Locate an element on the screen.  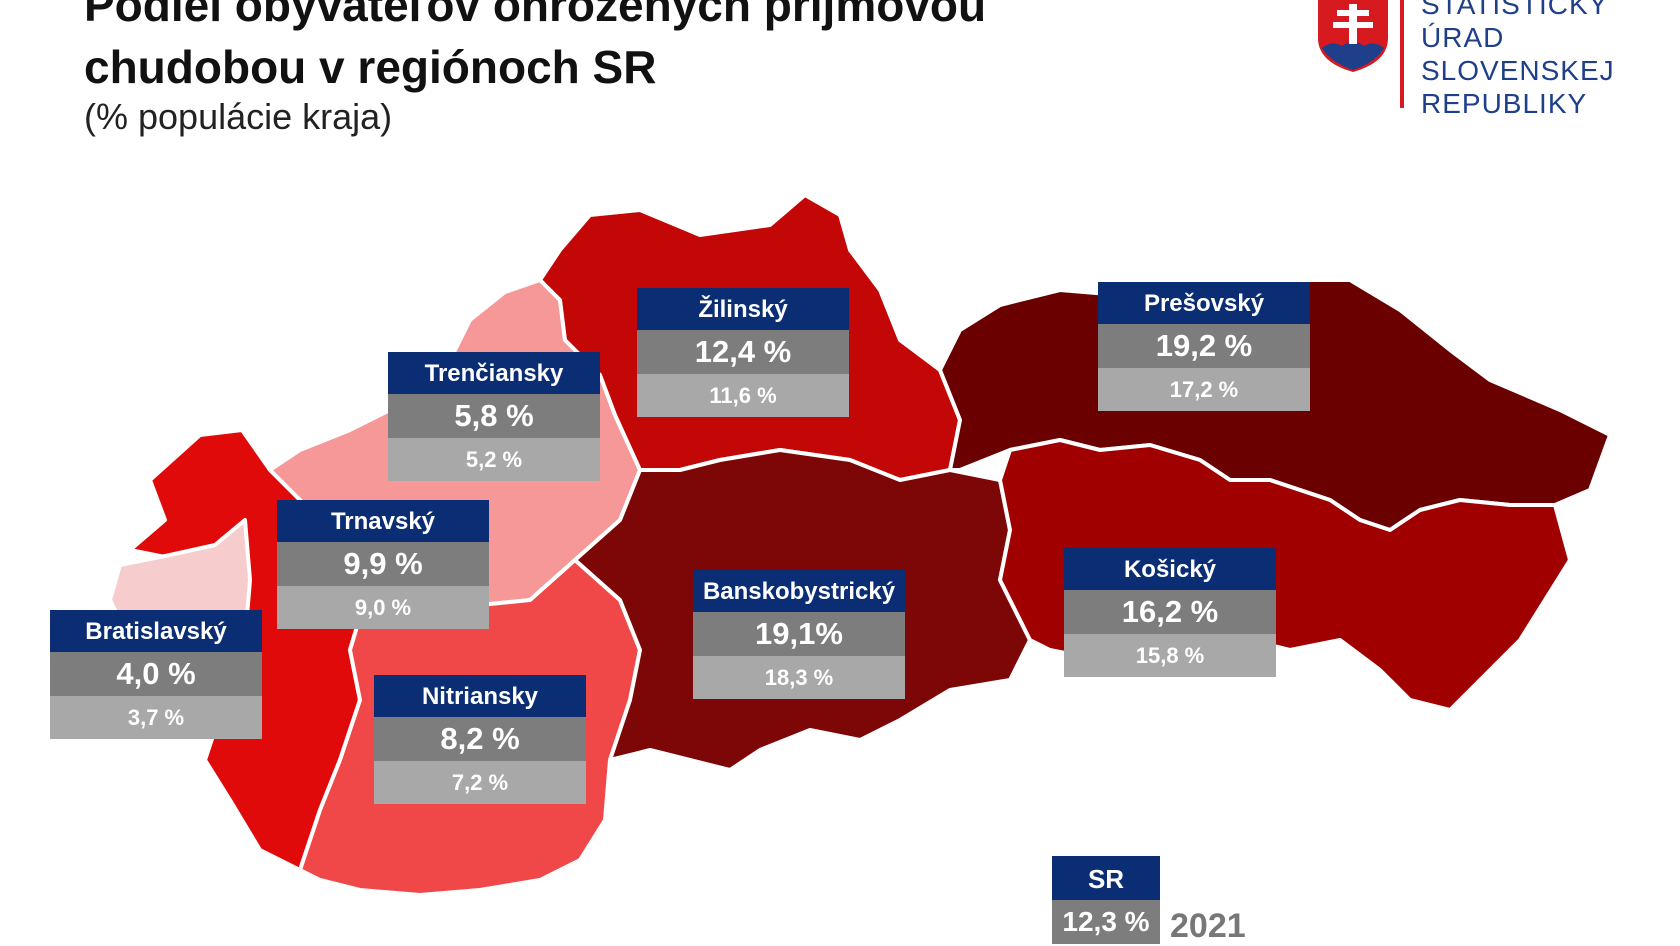
label-nitriansky-prev: 7,2 % is located at coordinates (480, 782).